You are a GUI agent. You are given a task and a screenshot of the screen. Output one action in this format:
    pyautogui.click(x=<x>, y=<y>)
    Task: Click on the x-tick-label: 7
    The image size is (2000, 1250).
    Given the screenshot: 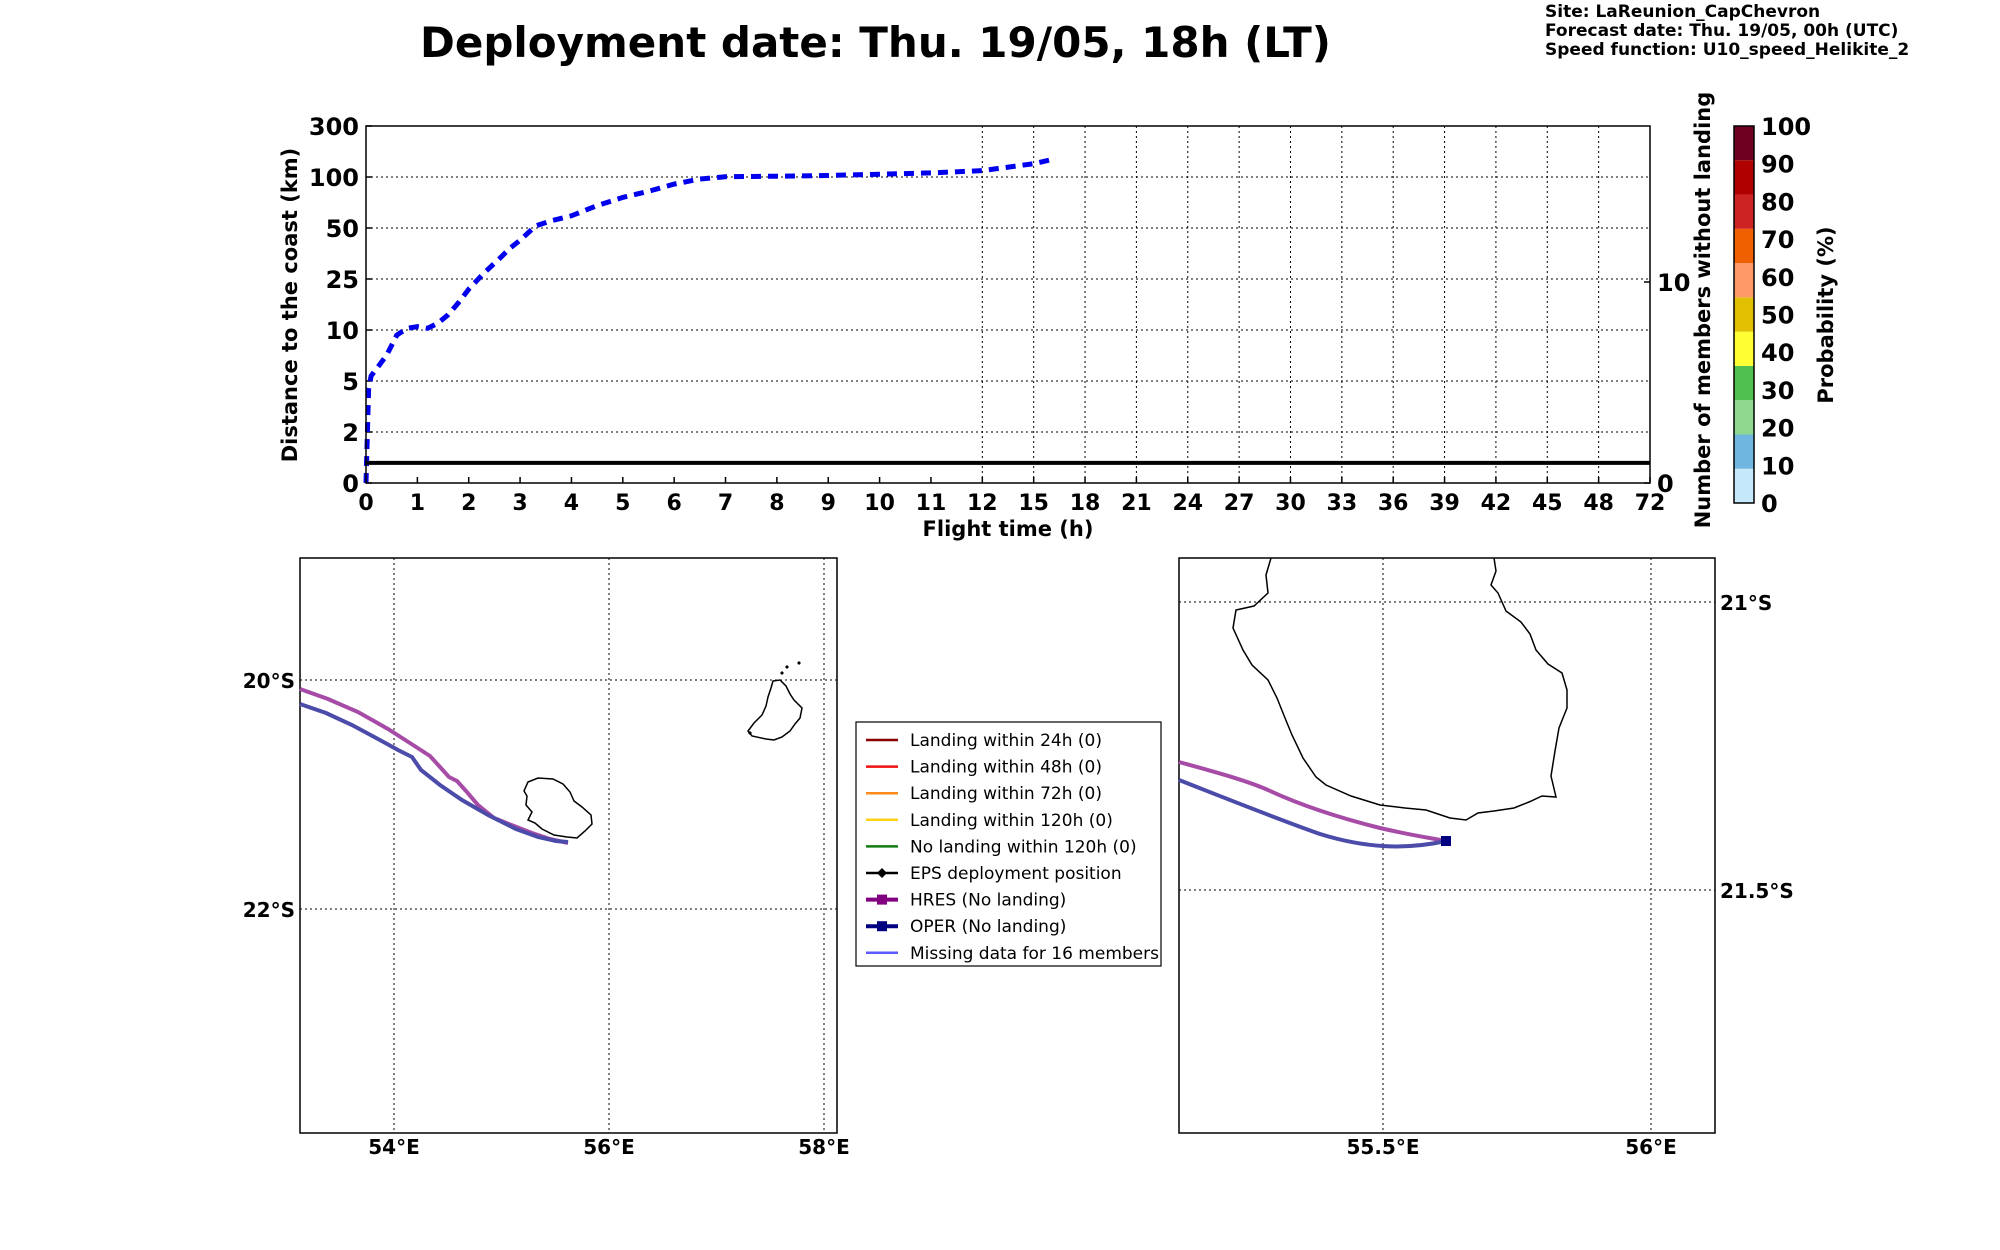 What is the action you would take?
    pyautogui.click(x=725, y=503)
    